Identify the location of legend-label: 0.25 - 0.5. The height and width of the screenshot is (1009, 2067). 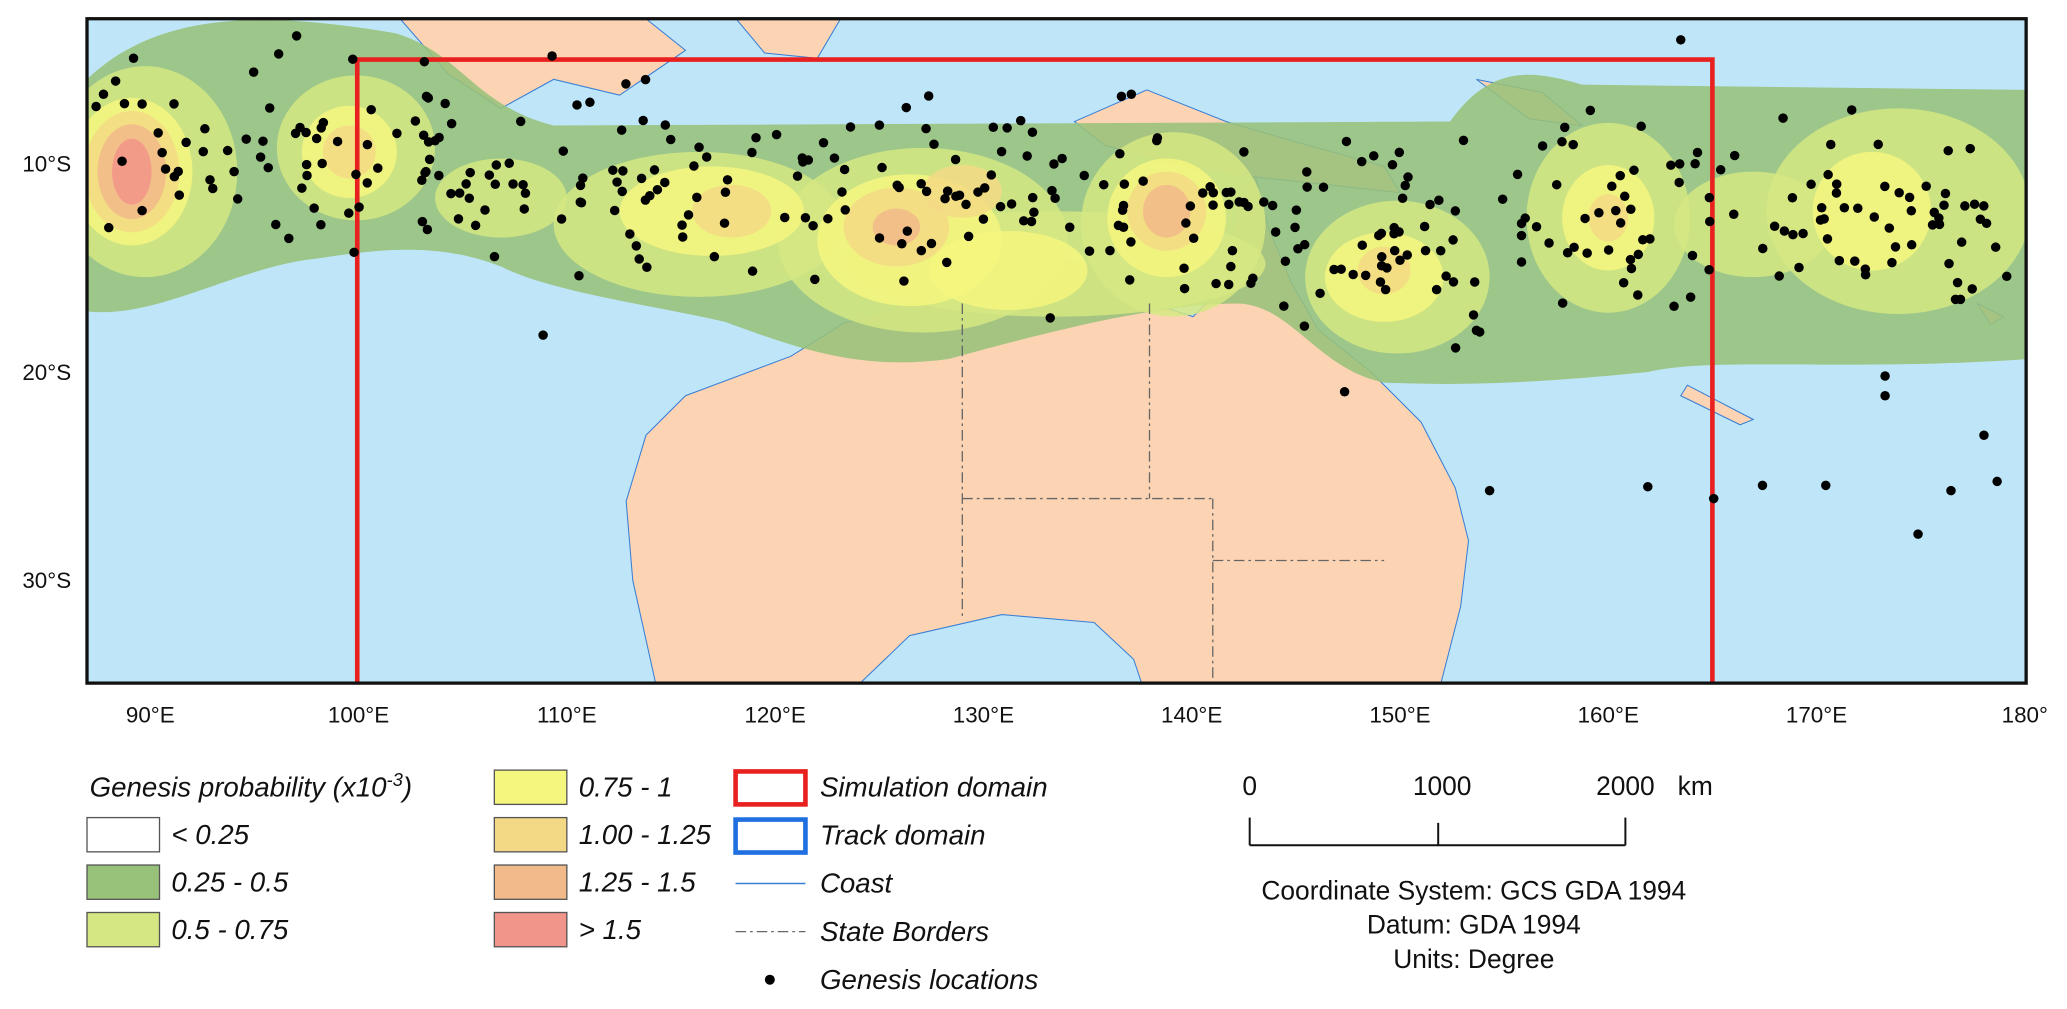
(230, 881).